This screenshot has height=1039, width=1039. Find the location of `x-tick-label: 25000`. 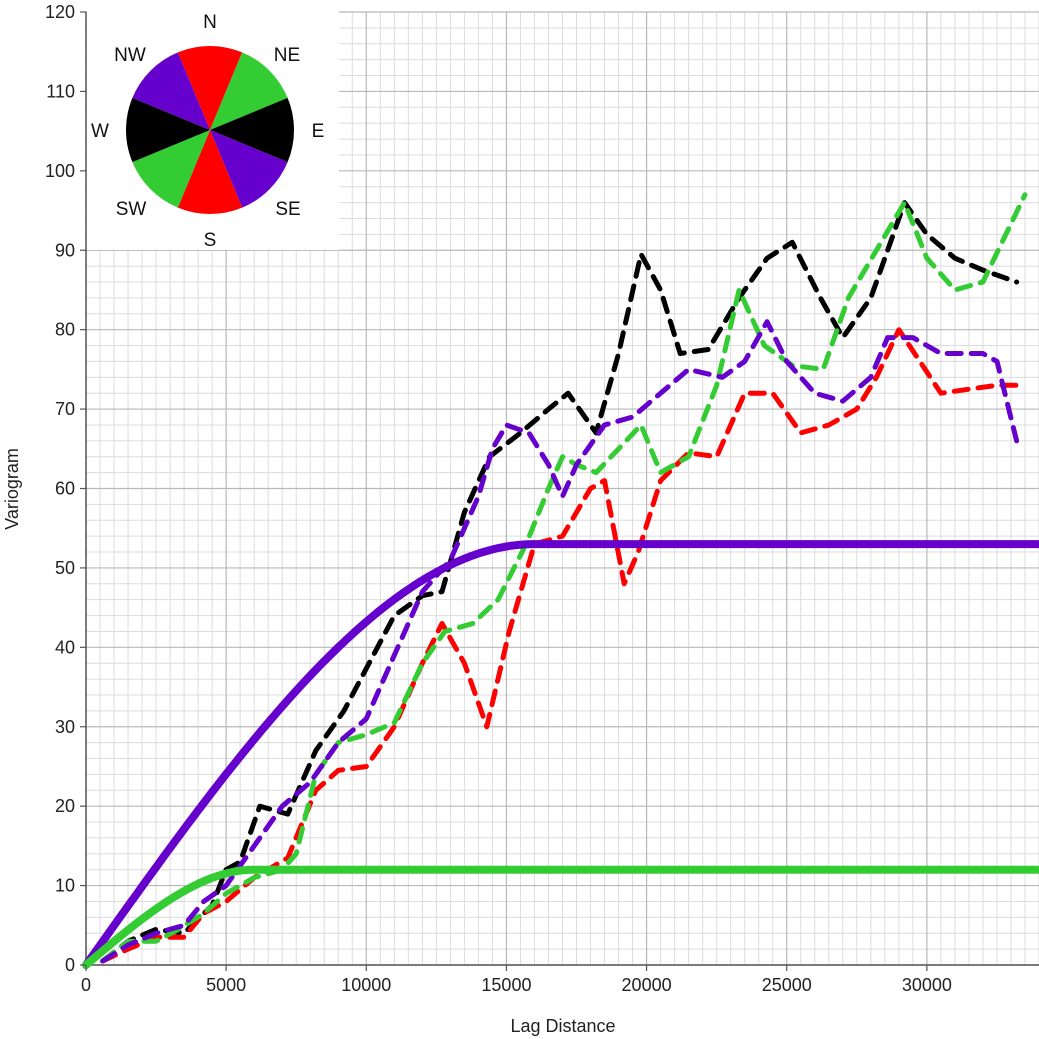

x-tick-label: 25000 is located at coordinates (787, 985).